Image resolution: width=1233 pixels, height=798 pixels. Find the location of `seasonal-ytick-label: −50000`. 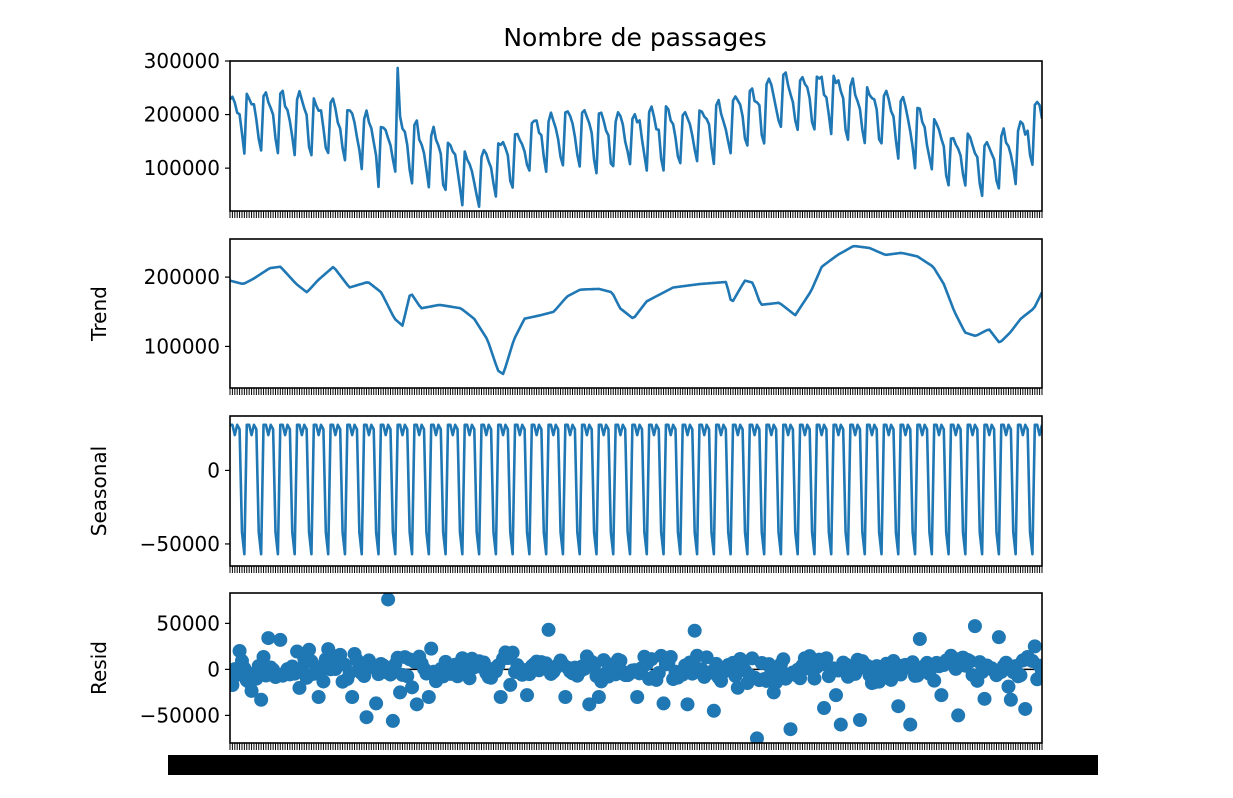

seasonal-ytick-label: −50000 is located at coordinates (180, 544).